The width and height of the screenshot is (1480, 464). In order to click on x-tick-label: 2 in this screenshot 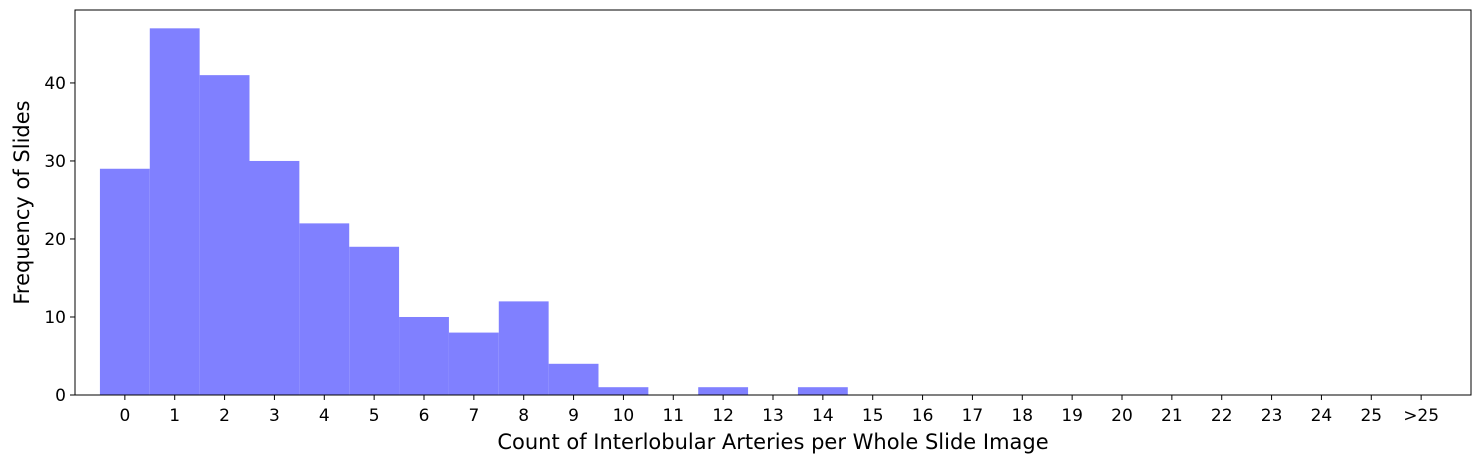, I will do `click(224, 416)`.